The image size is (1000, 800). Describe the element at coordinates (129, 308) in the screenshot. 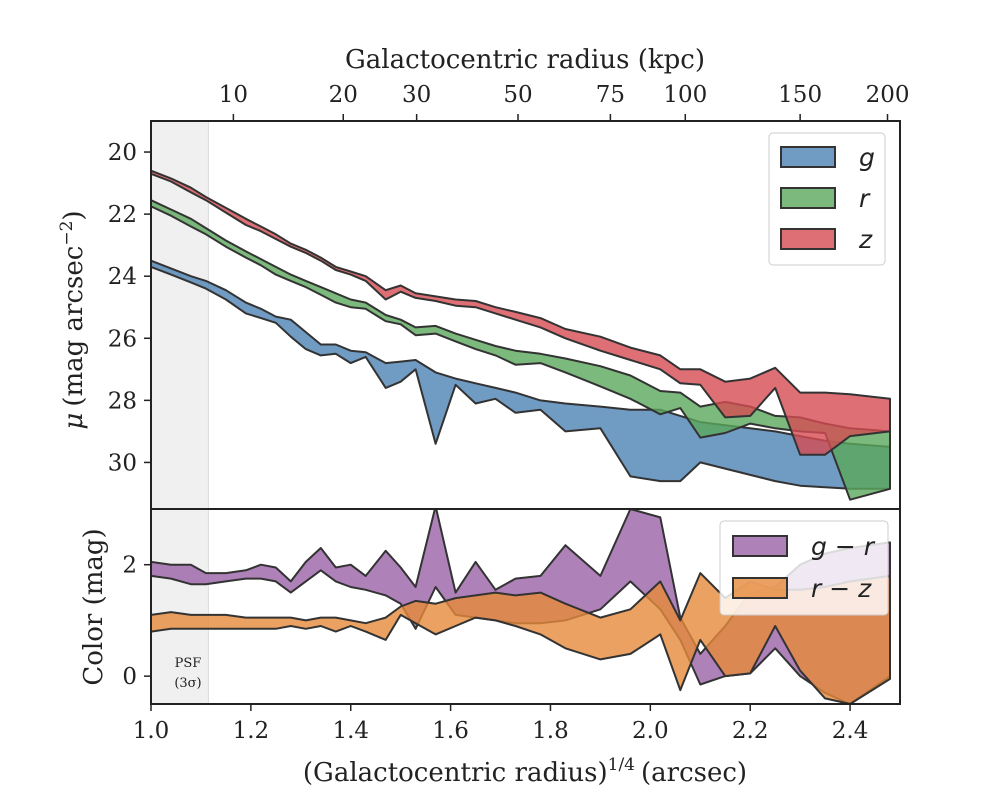

I see `top-y-ticks: 20 22 24 26 28 30` at that location.